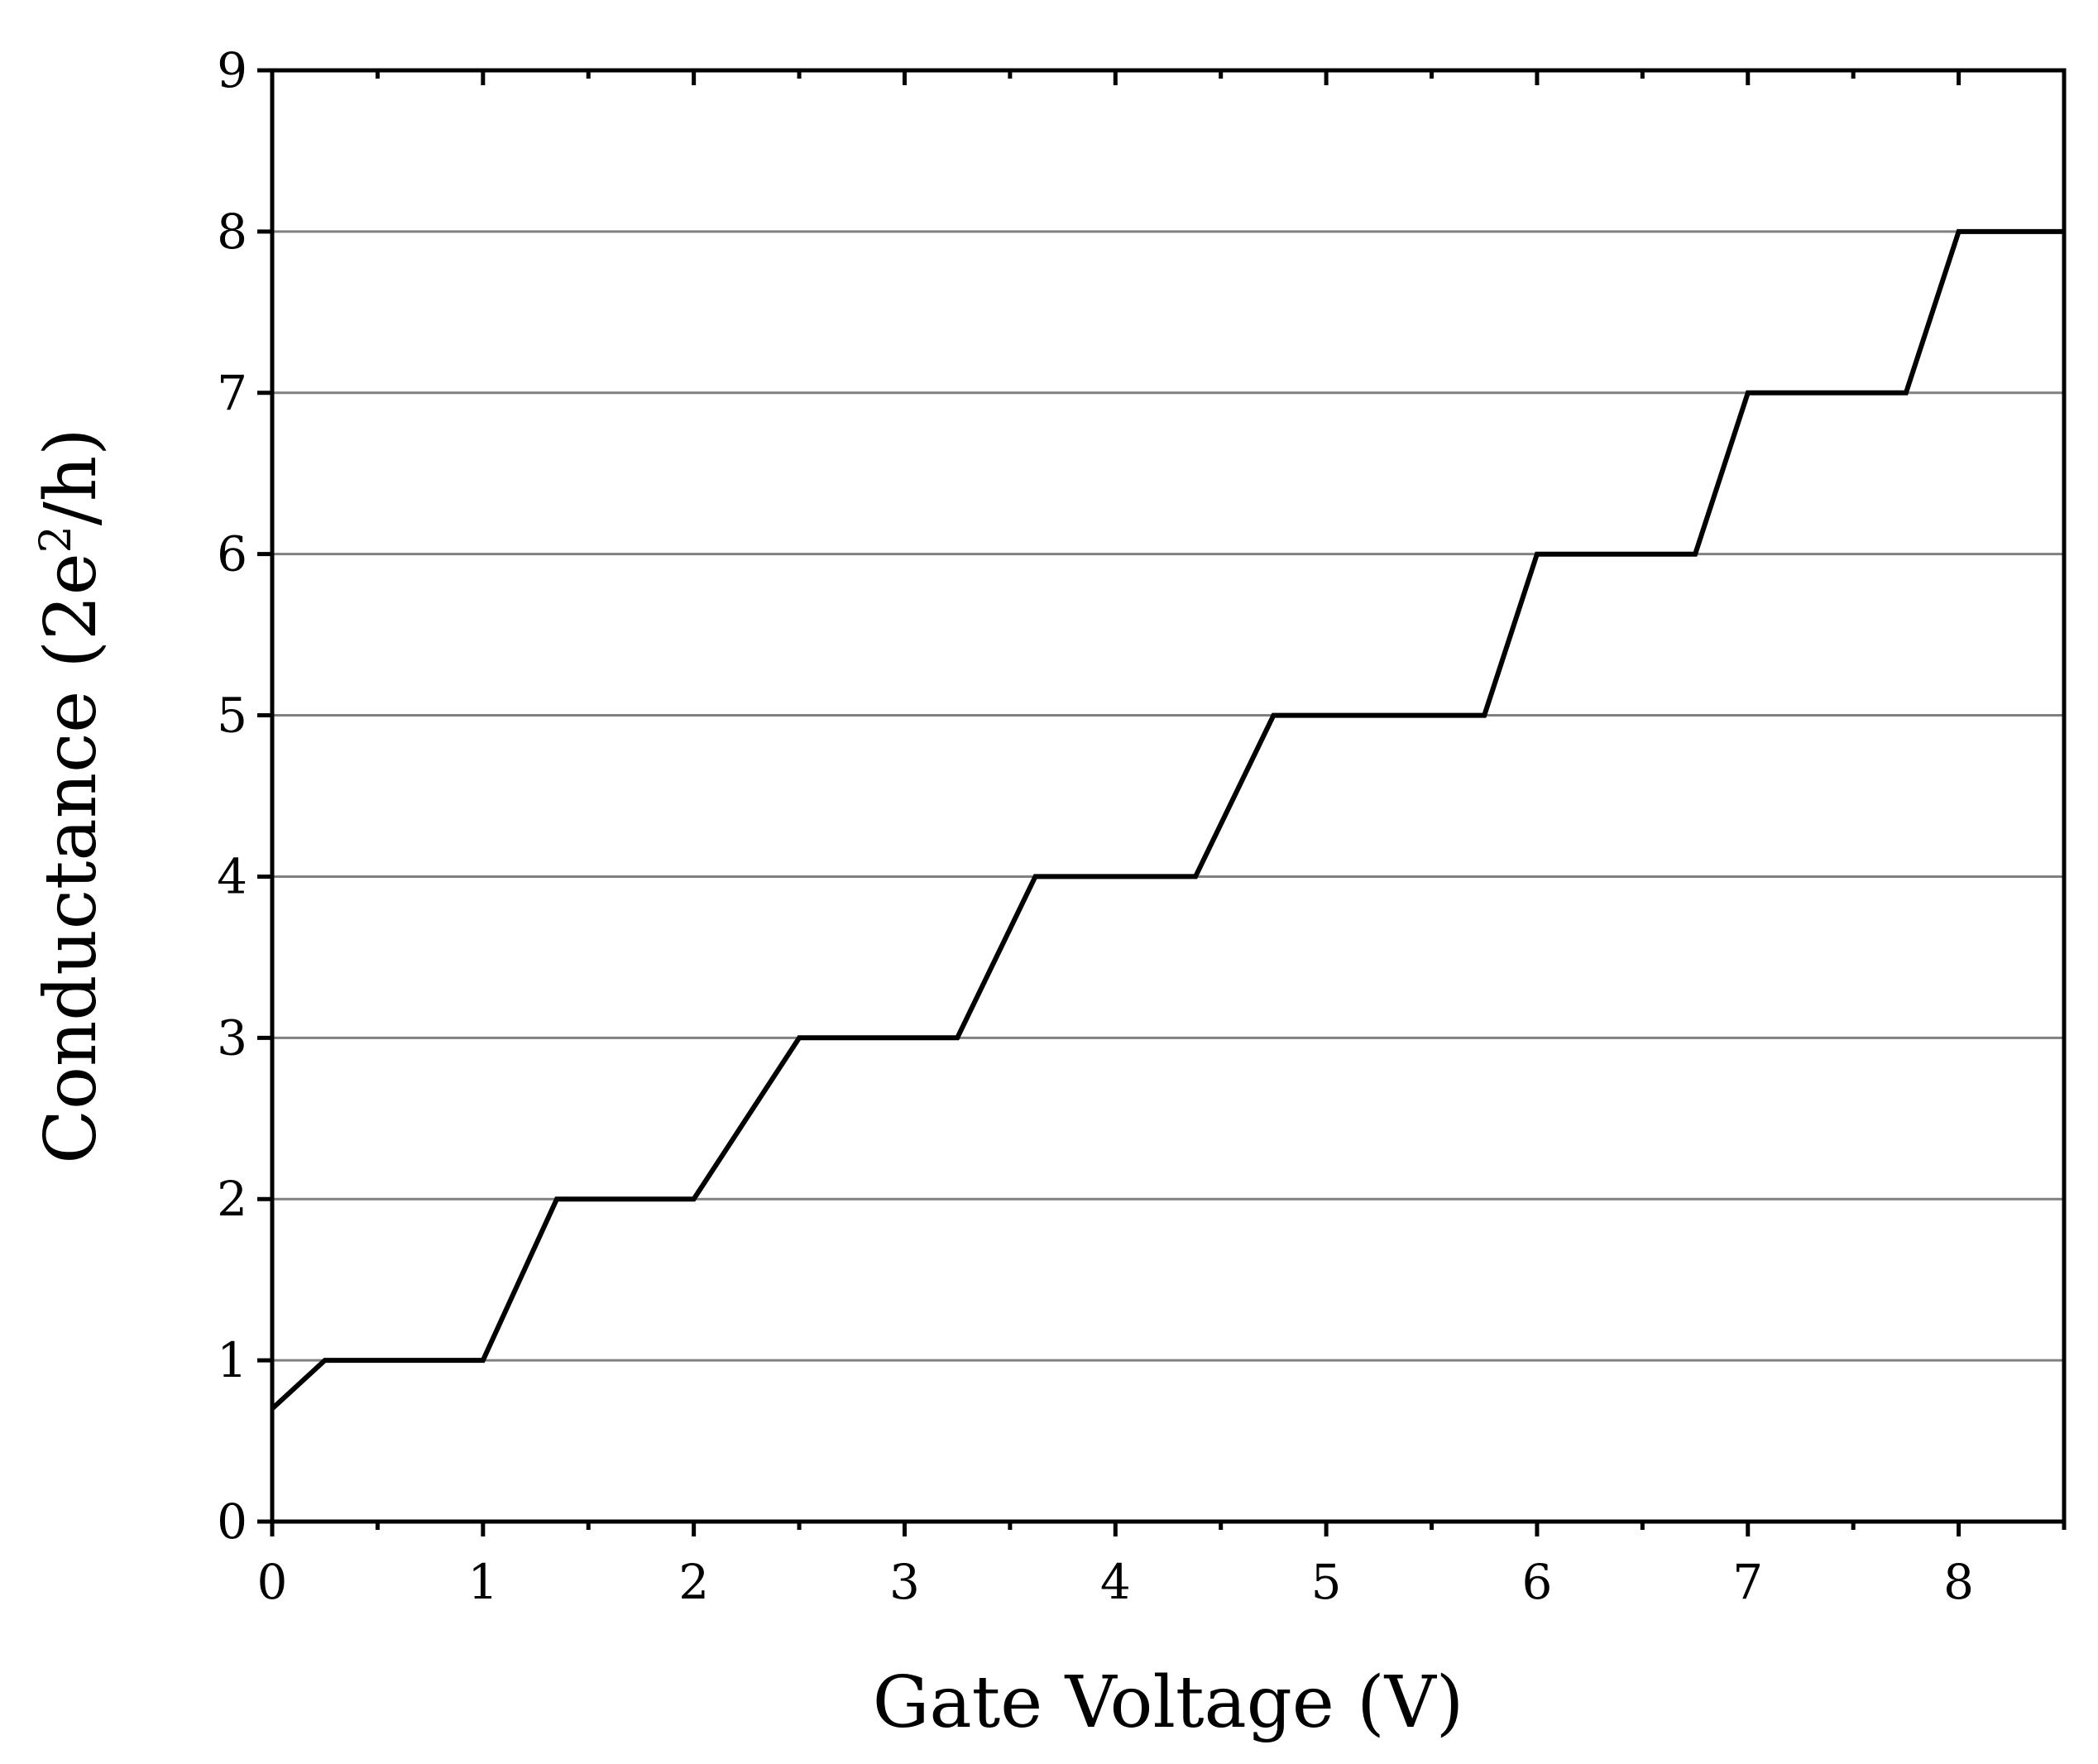 The width and height of the screenshot is (2098, 1764). I want to click on y-axis-title-prefix: Conductance (2e, so click(71, 858).